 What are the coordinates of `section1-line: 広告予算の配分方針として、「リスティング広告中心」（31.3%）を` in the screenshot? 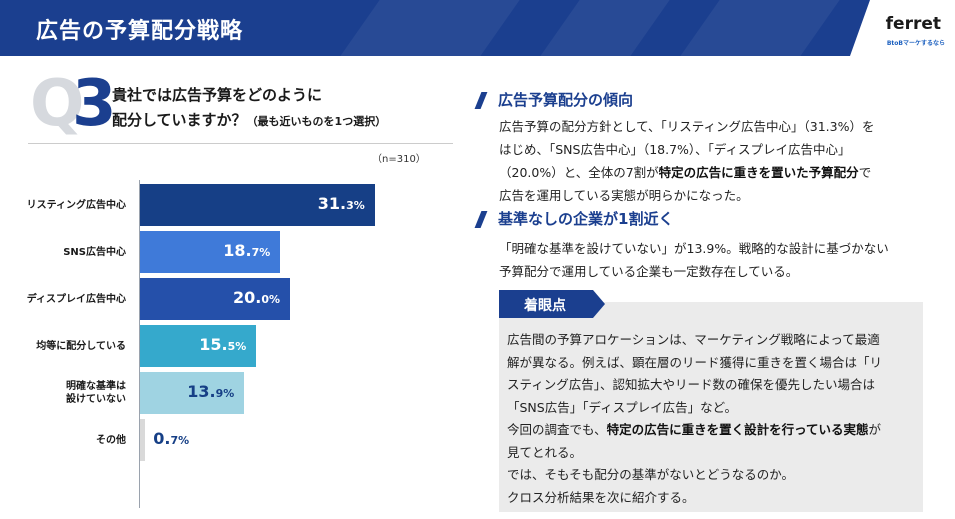 It's located at (687, 126).